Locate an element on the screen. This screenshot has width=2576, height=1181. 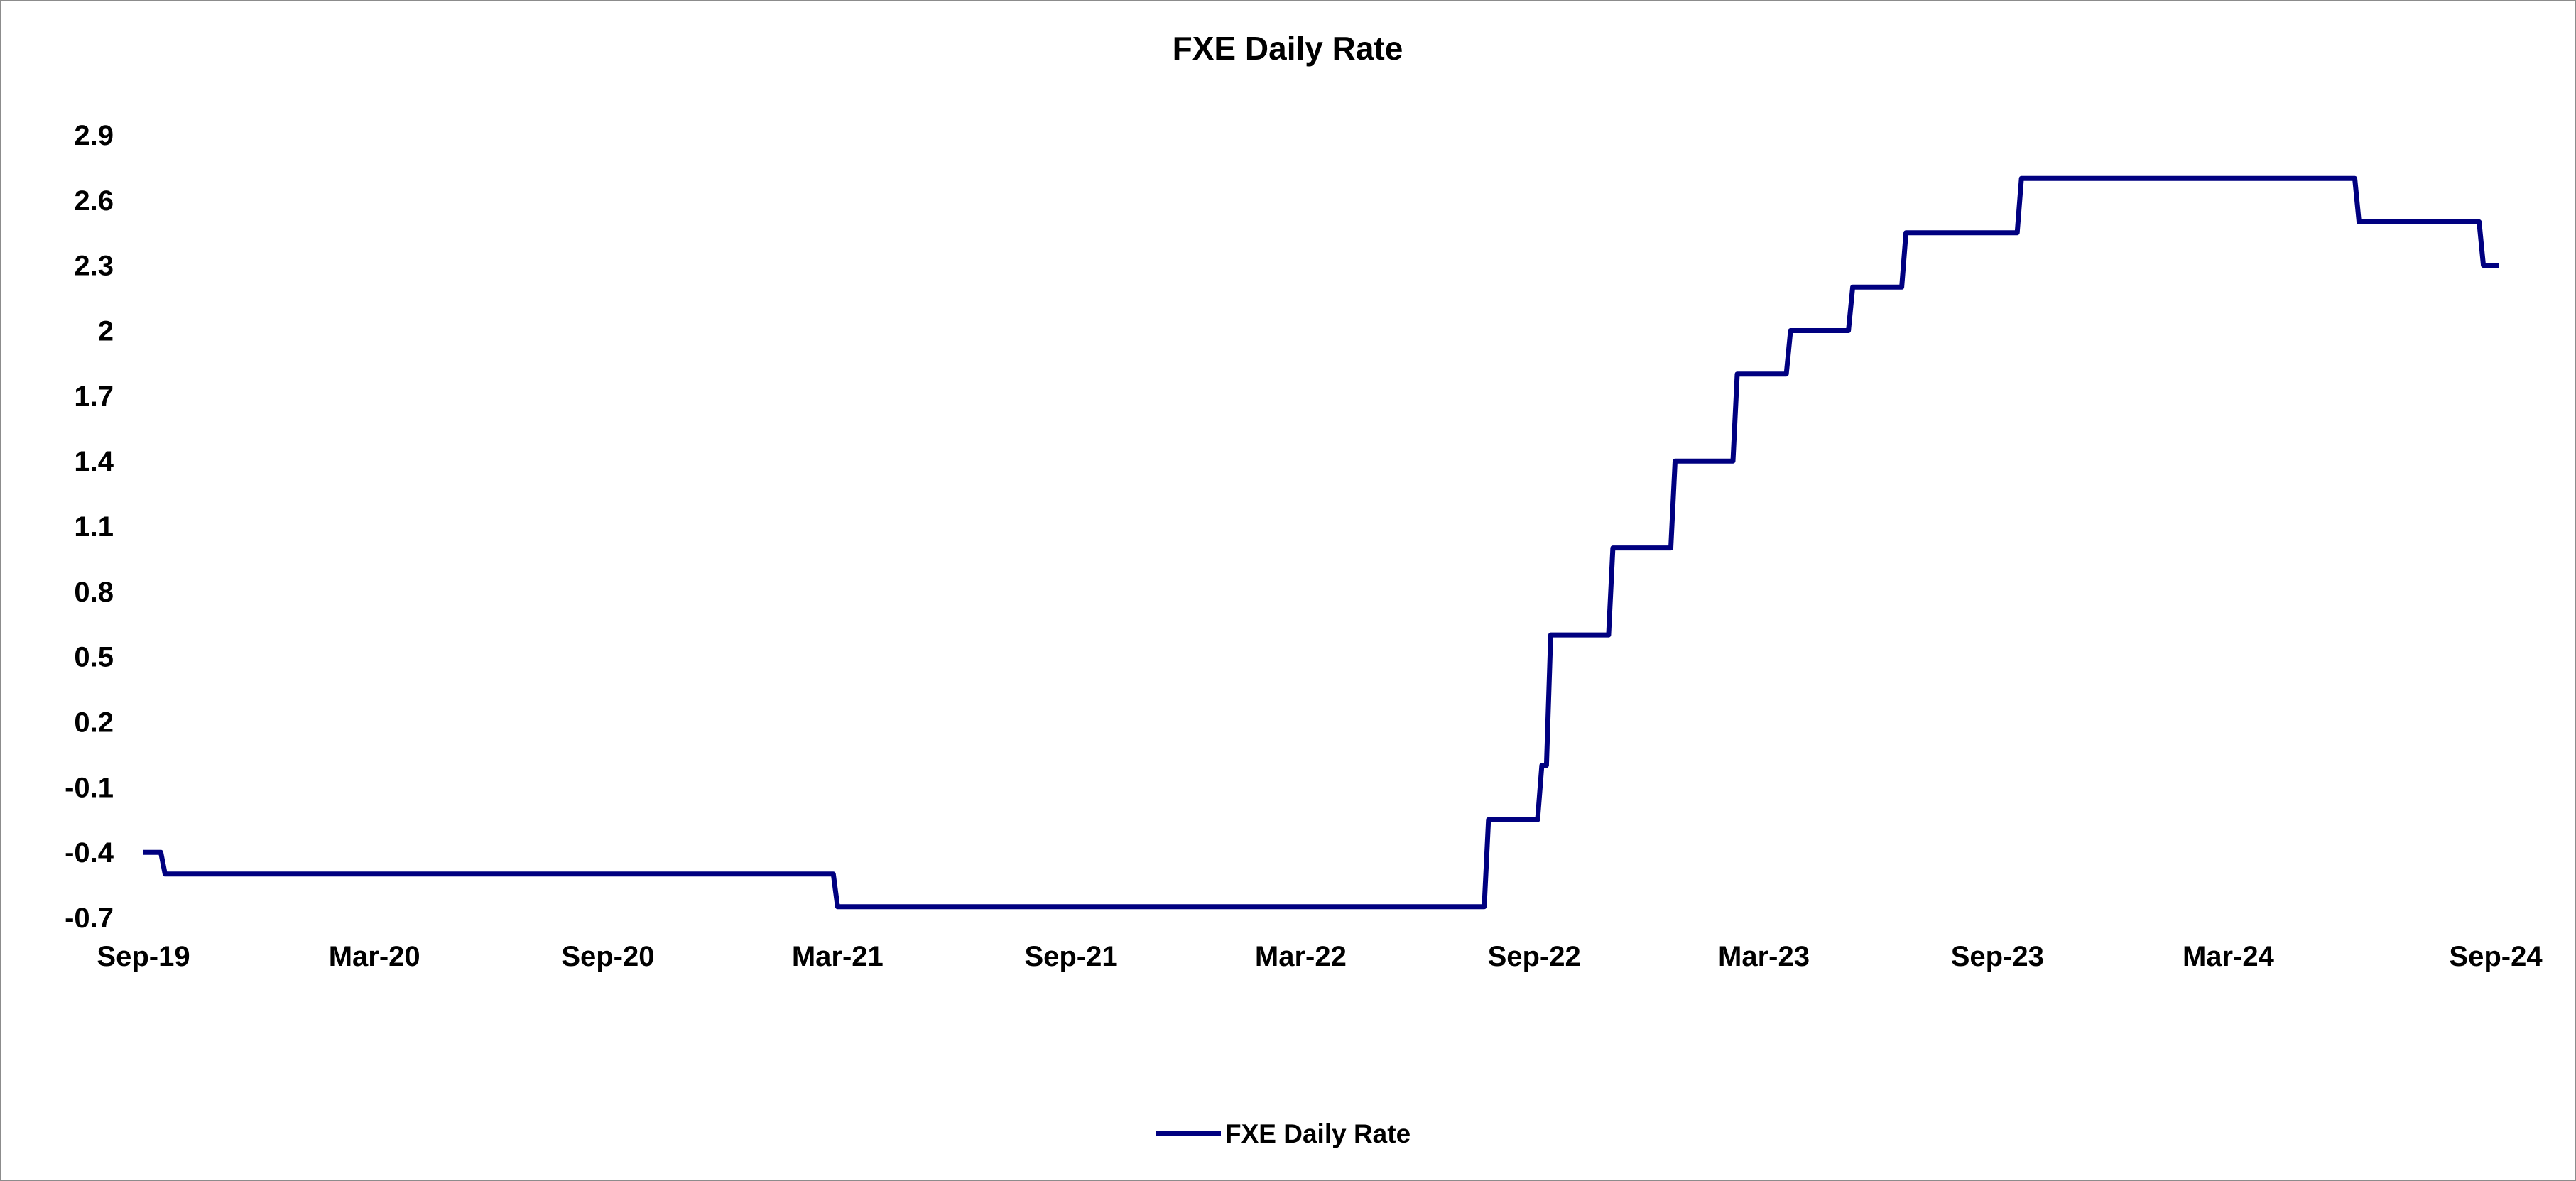
x-tick-label: Sep-22 is located at coordinates (1534, 956).